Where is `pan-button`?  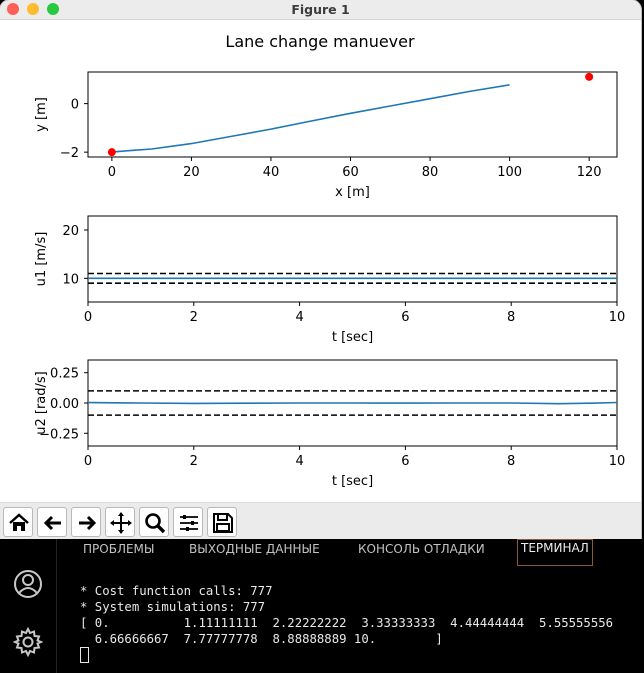 pan-button is located at coordinates (120, 522).